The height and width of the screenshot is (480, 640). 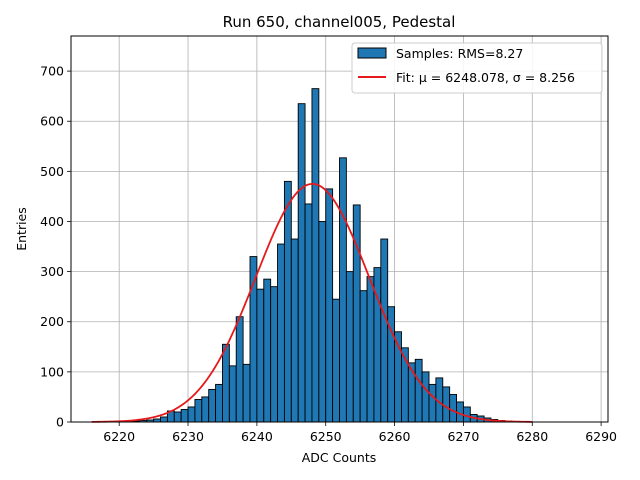 What do you see at coordinates (52, 71) in the screenshot?
I see `y-tick-label: 700` at bounding box center [52, 71].